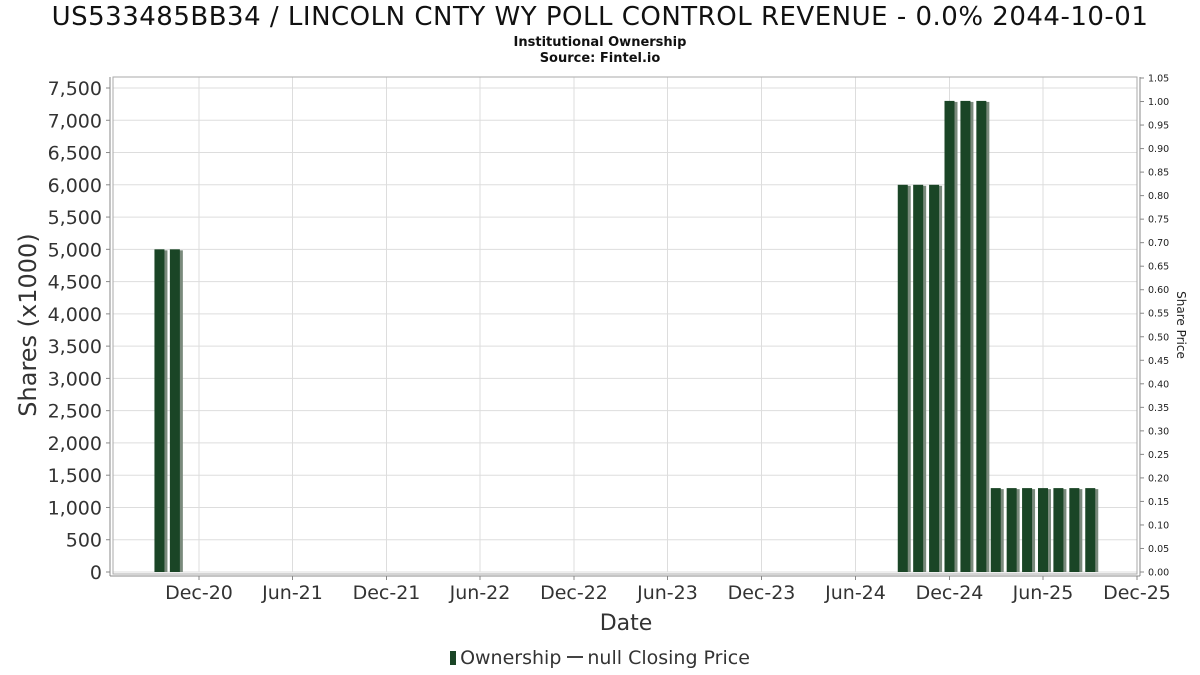 The height and width of the screenshot is (675, 1200). I want to click on ownership-legend-label: Ownership, so click(511, 658).